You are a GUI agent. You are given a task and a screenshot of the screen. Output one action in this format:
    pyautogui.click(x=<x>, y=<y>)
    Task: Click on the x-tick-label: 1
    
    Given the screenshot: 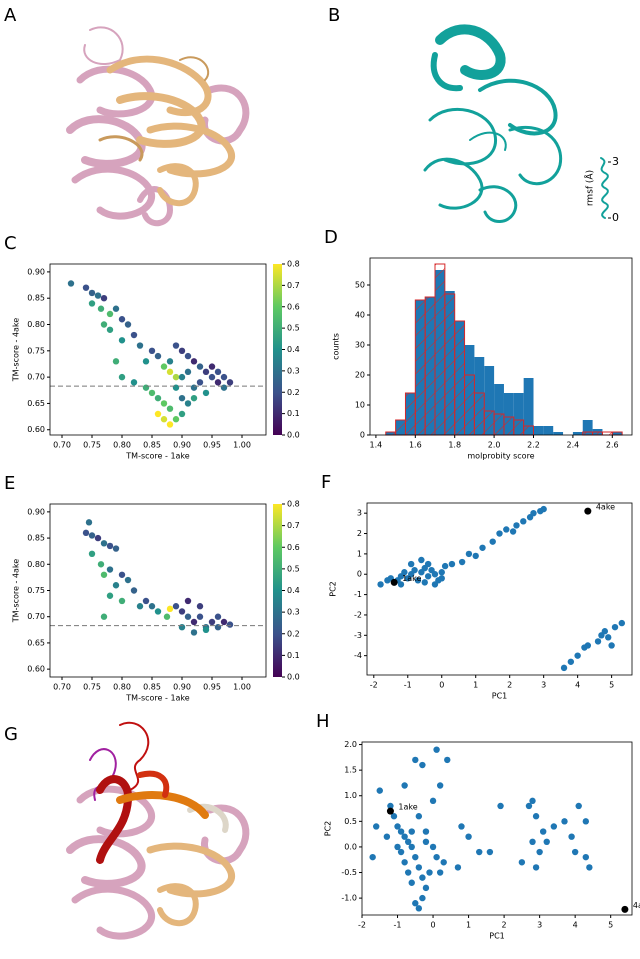 What is the action you would take?
    pyautogui.click(x=475, y=685)
    